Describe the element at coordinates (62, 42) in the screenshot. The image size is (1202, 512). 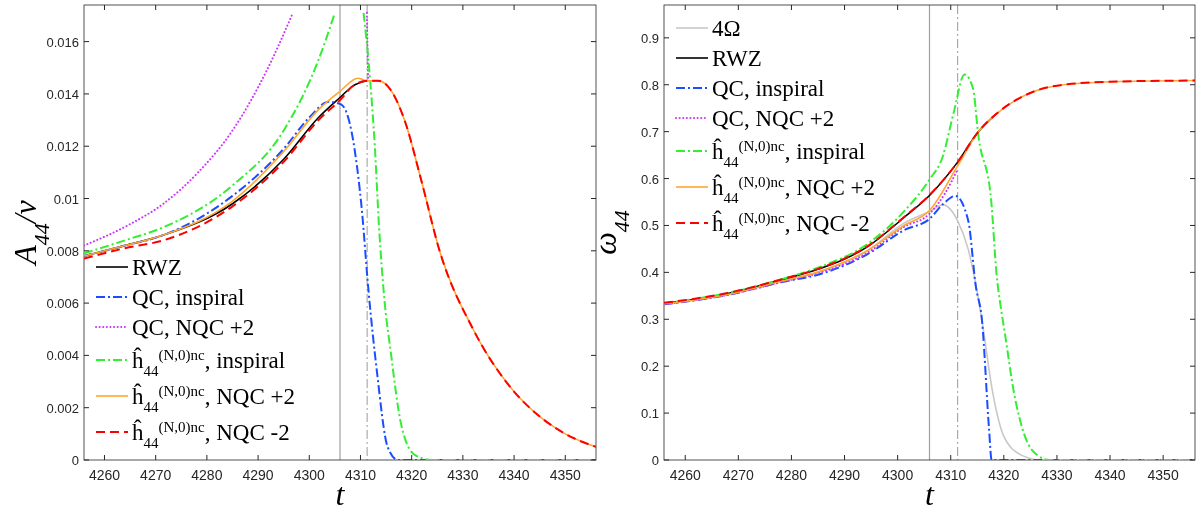
I see `y-tick-label: 0.016` at that location.